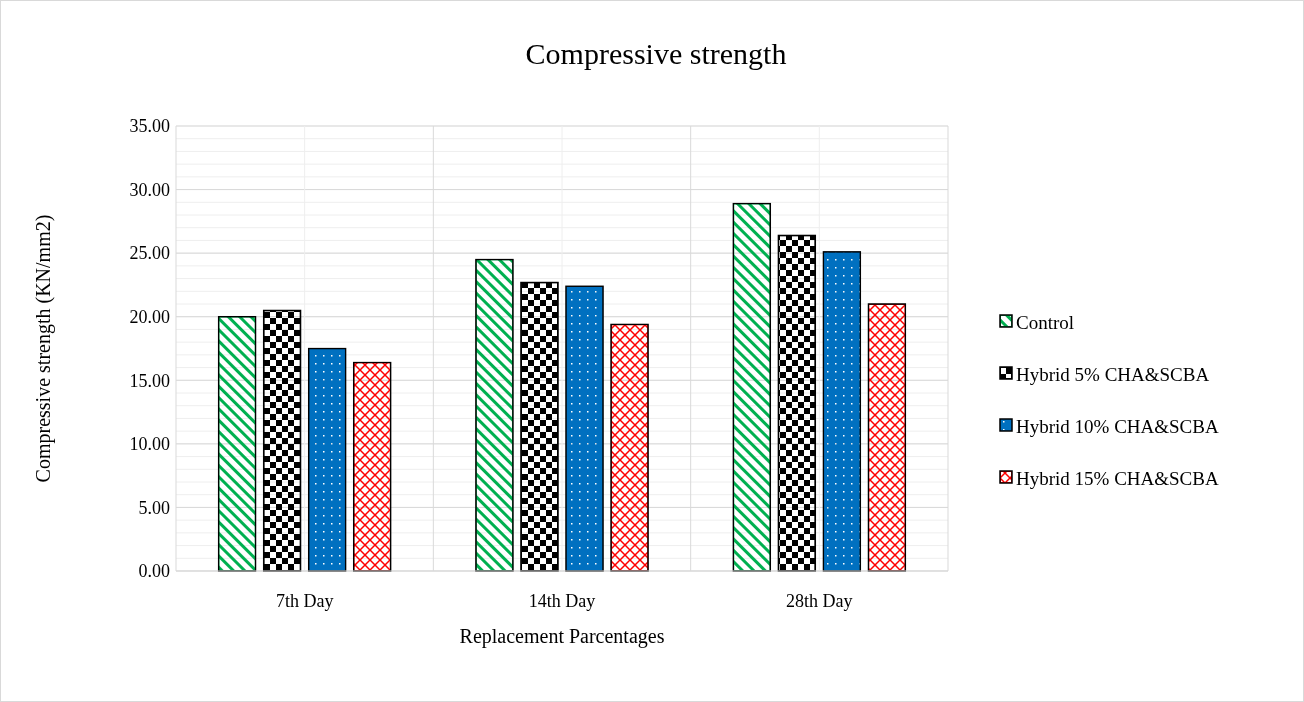  Describe the element at coordinates (149, 253) in the screenshot. I see `y-tick-label: 25.00` at that location.